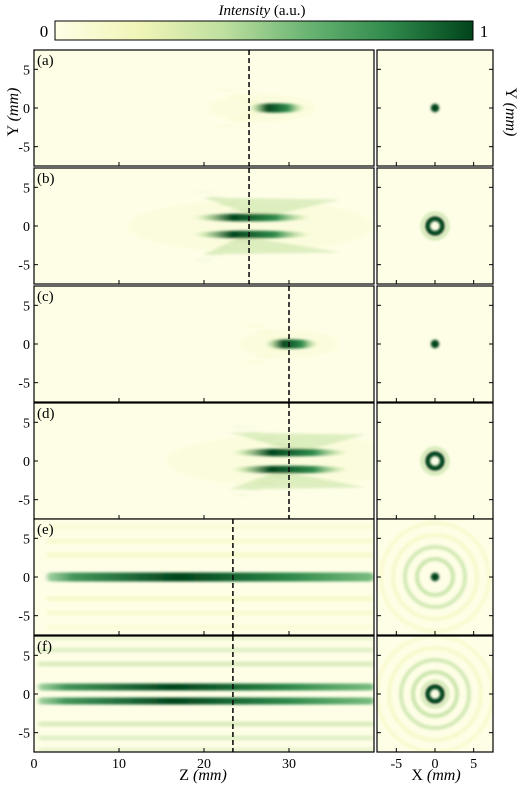 Image resolution: width=520 pixels, height=788 pixels. I want to click on left-xtick-label: 10, so click(119, 764).